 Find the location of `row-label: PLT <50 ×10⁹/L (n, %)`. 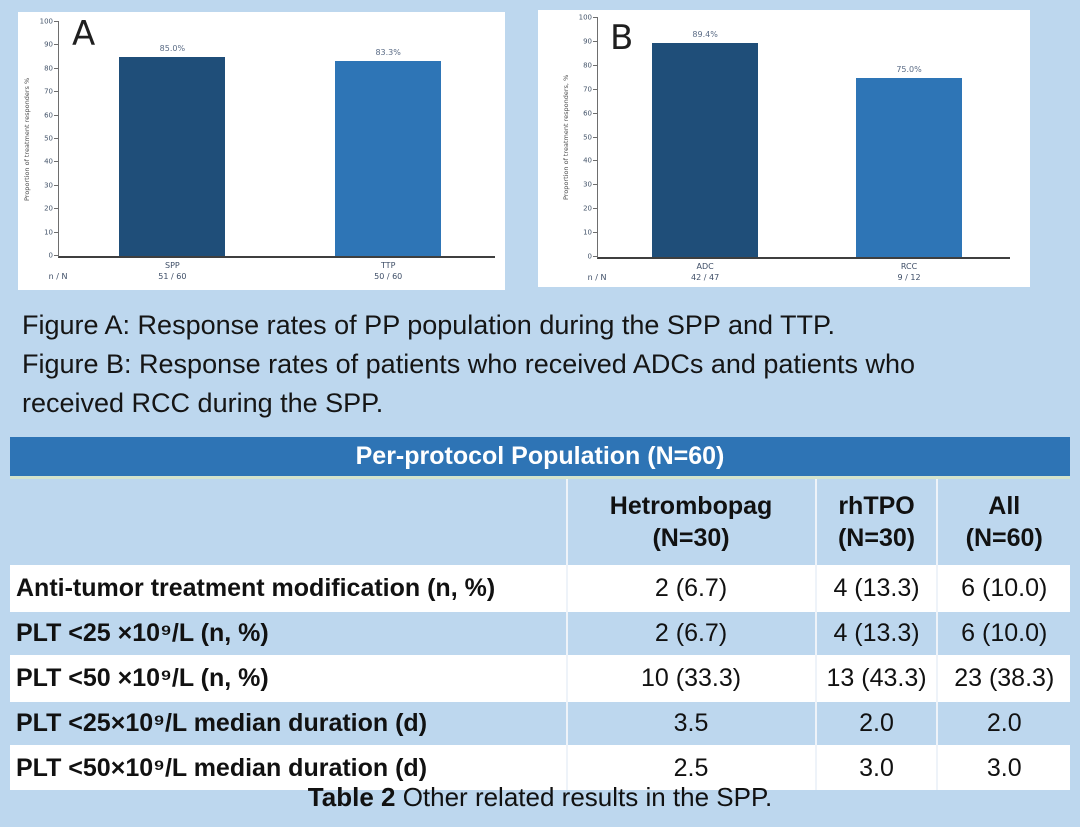

row-label: PLT <50 ×10⁹/L (n, %) is located at coordinates (142, 678).